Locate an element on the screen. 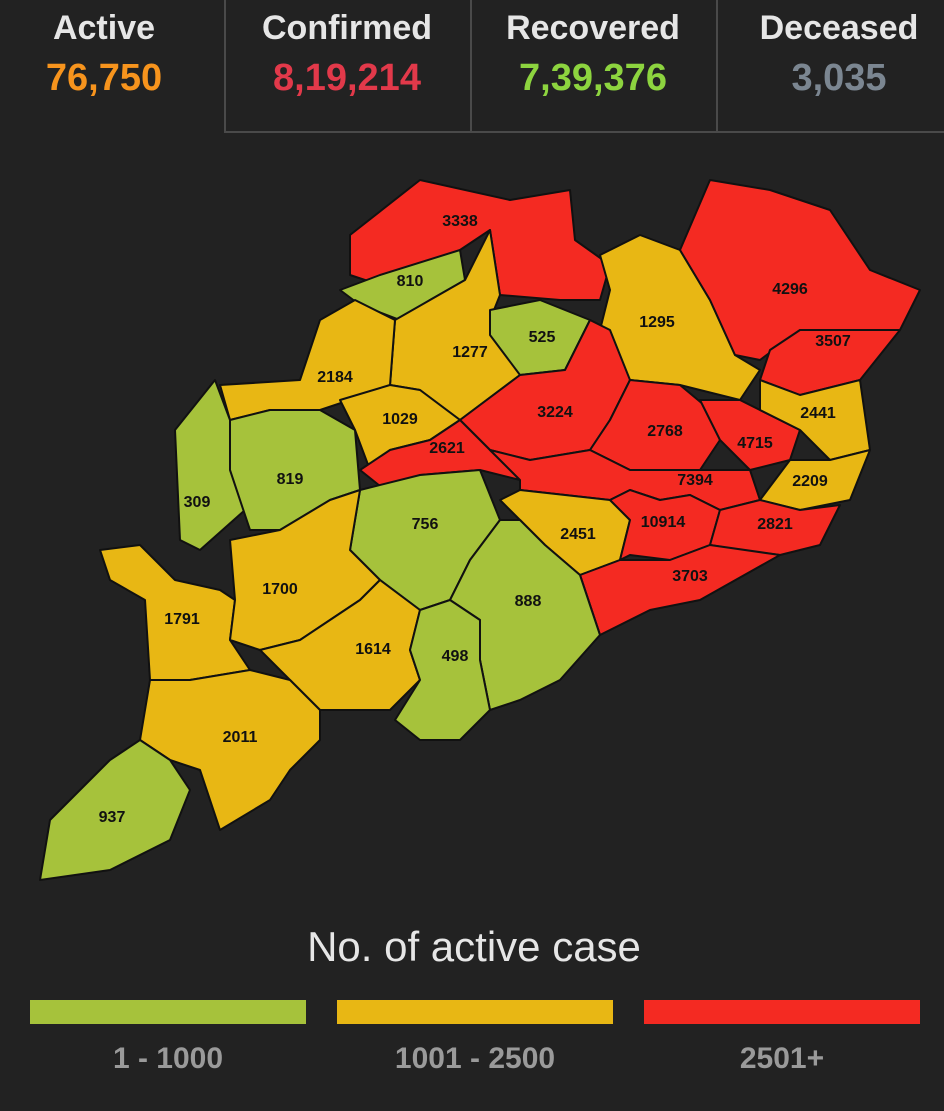  stat-box is located at coordinates (830, 66).